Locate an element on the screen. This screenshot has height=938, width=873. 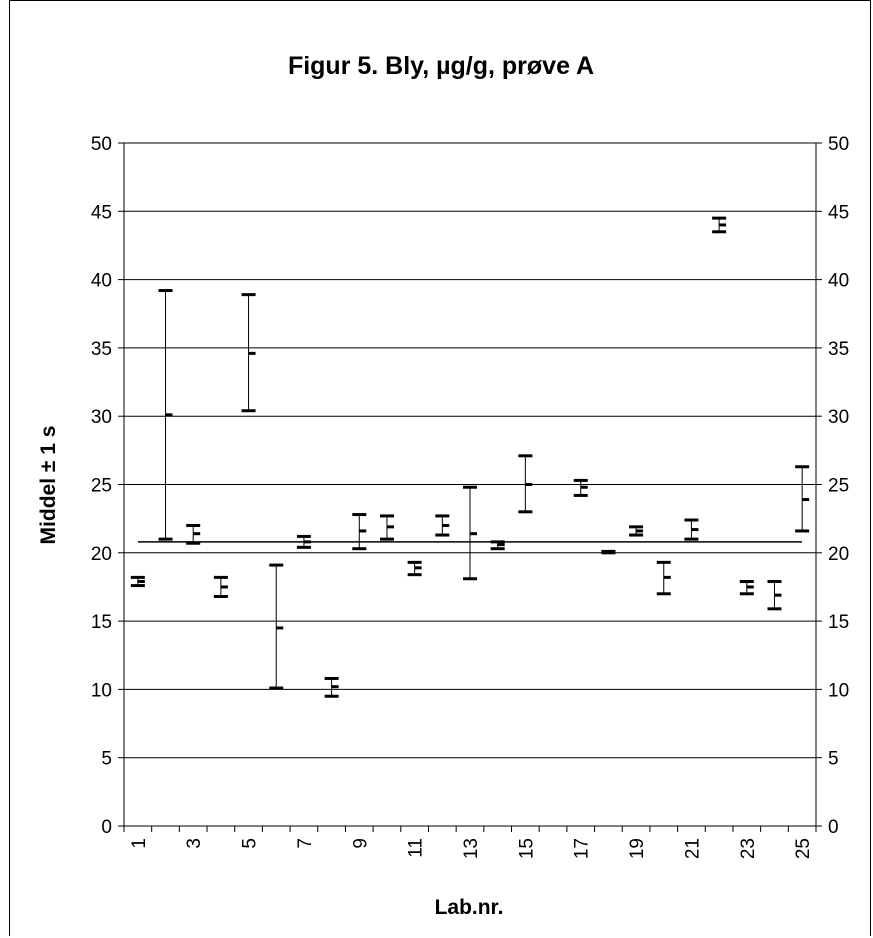
y-axis-title: Middel ± 1 s is located at coordinates (48, 485).